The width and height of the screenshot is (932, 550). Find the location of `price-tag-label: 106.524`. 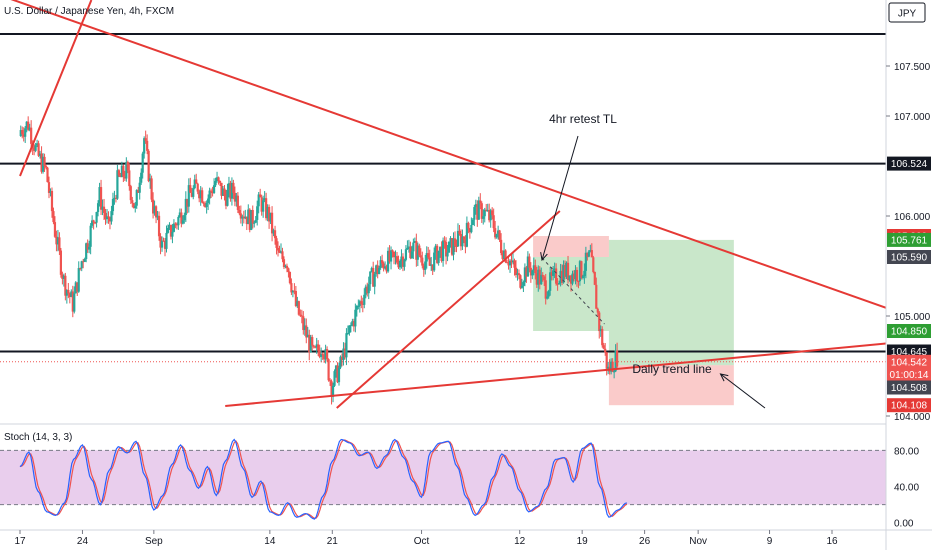

price-tag-label: 106.524 is located at coordinates (909, 164).